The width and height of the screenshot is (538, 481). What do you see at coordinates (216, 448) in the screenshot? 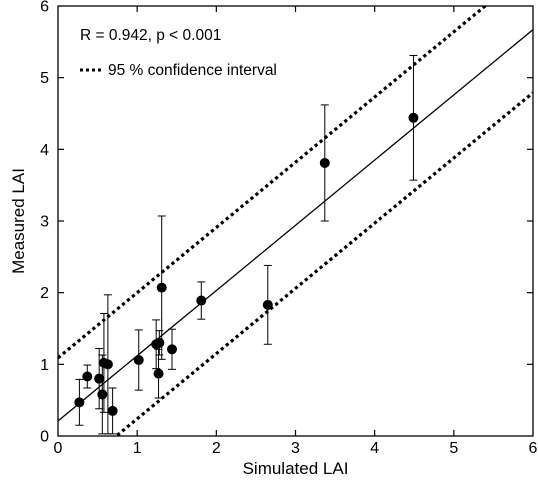
I see `x-tick-label: 2` at bounding box center [216, 448].